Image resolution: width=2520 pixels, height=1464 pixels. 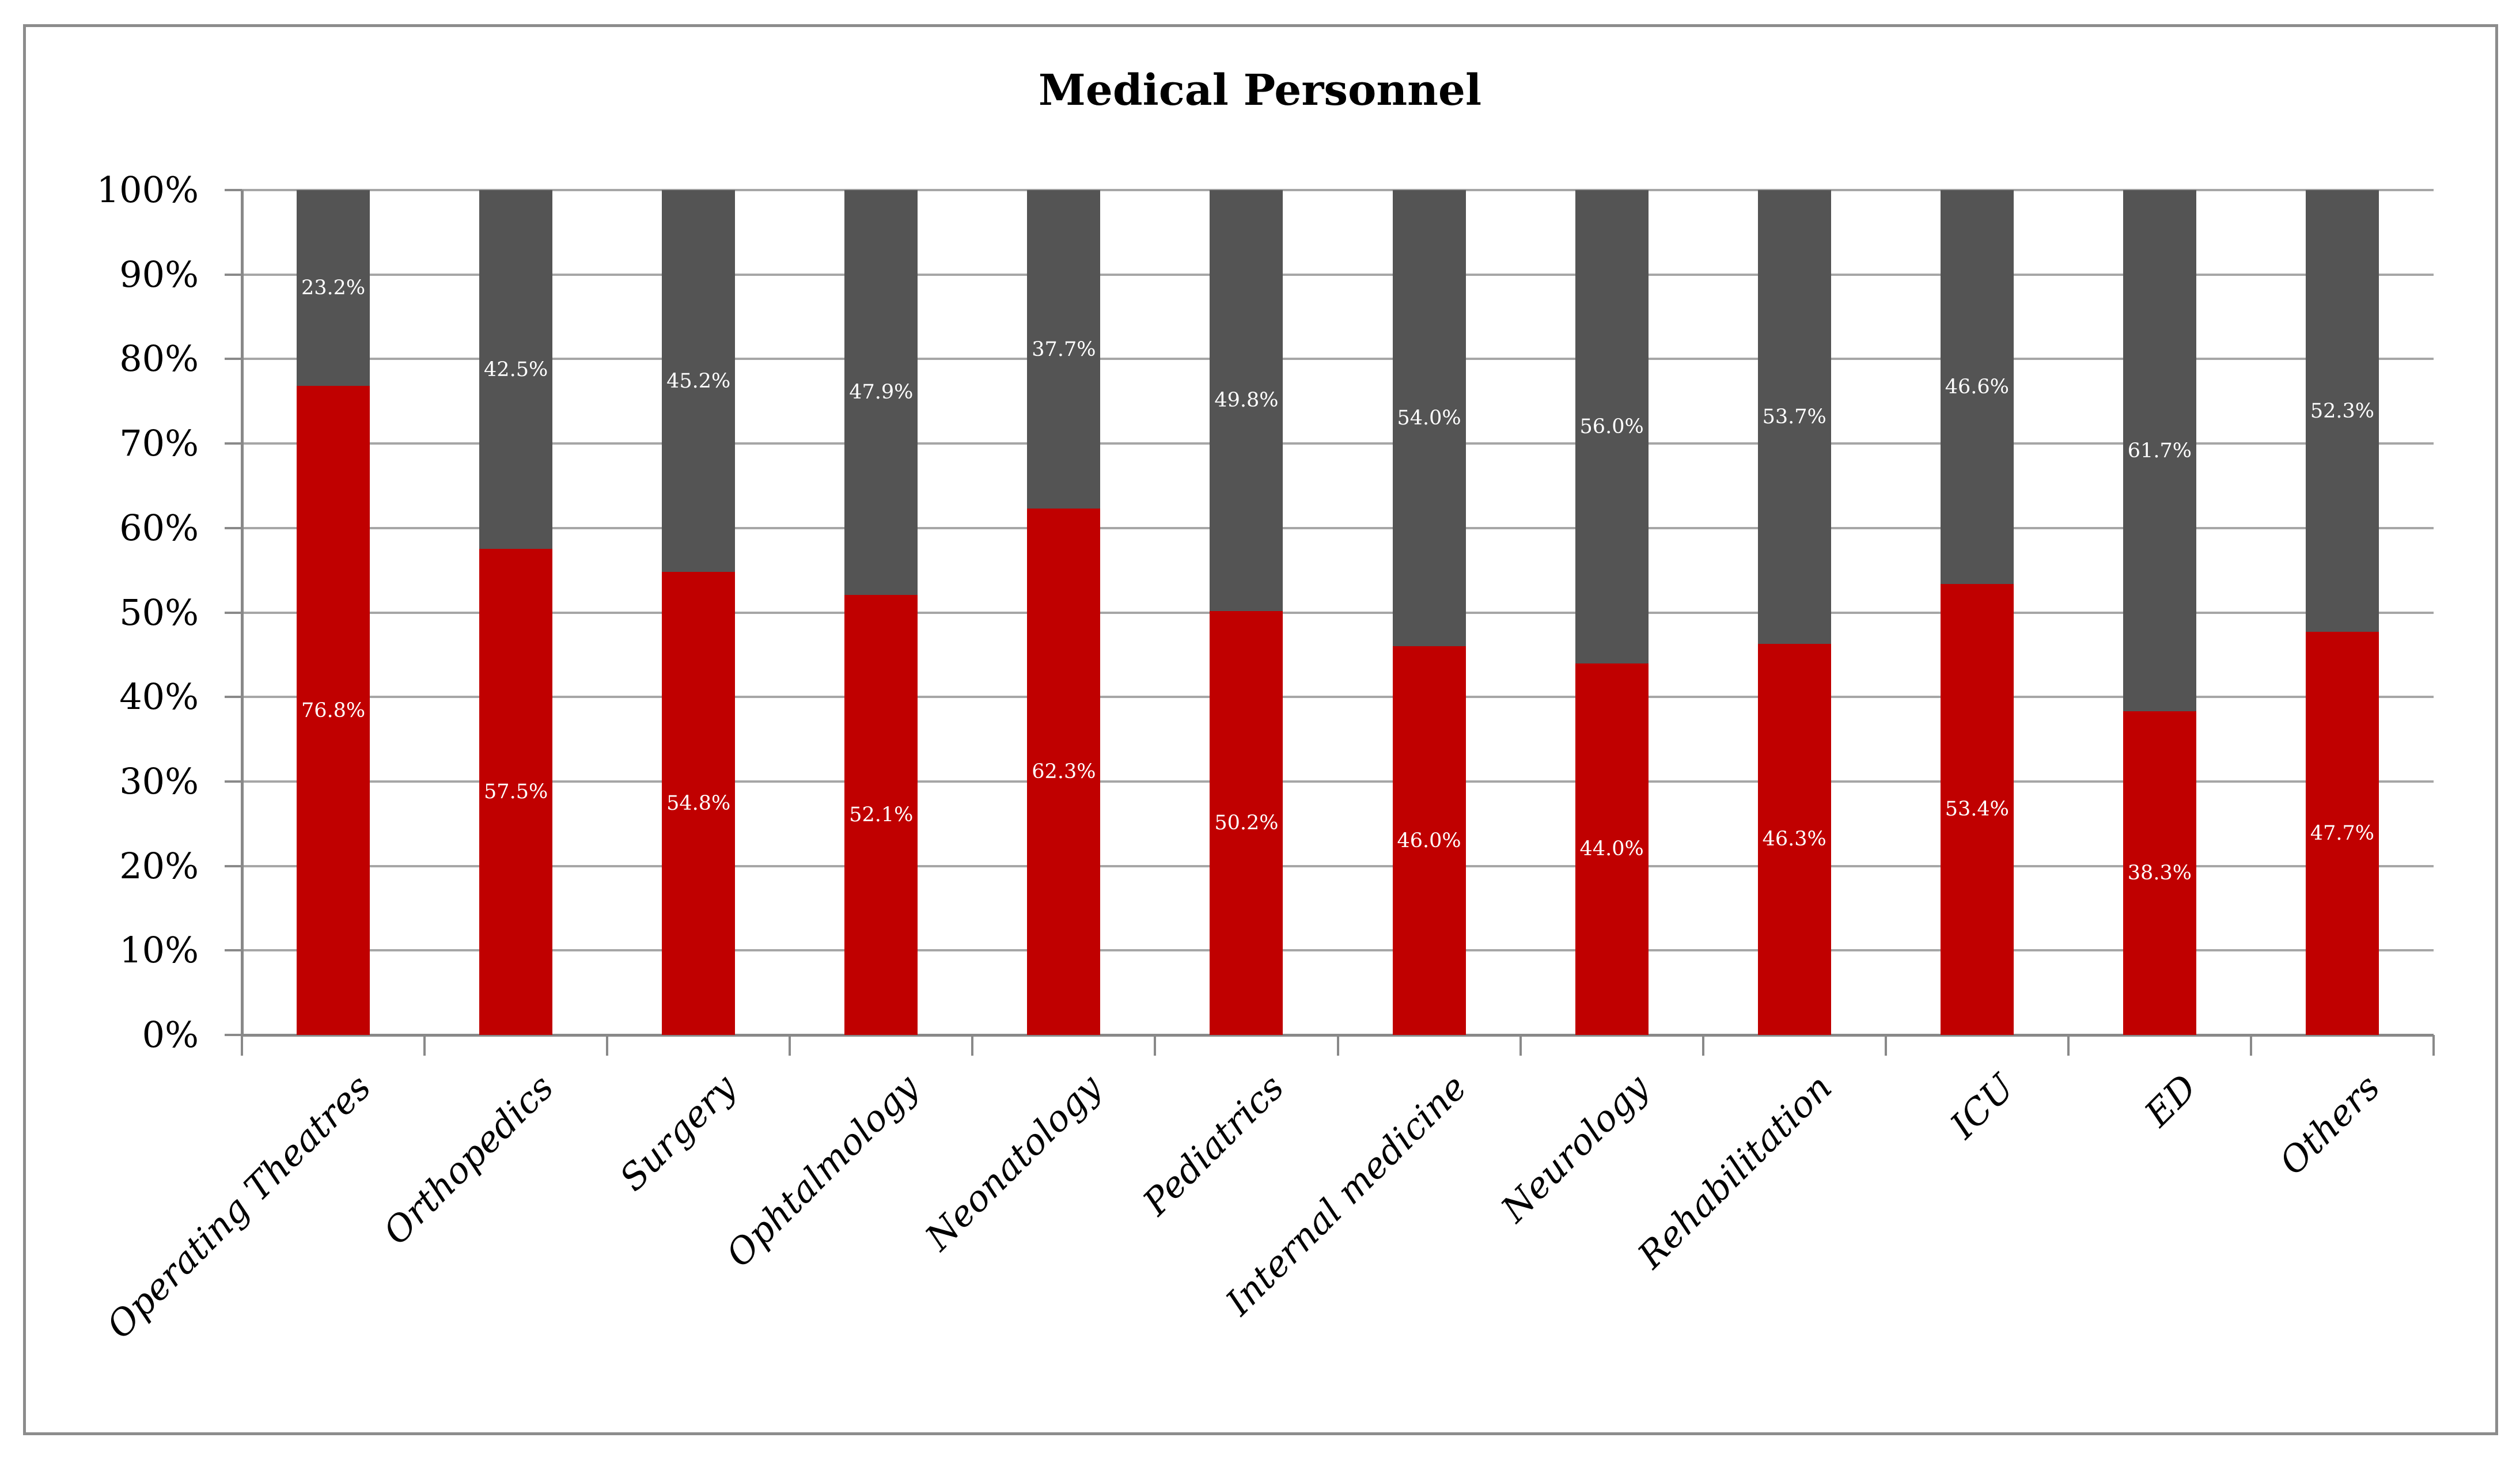 I want to click on bar-segment-gray: 45.2%, so click(x=699, y=381).